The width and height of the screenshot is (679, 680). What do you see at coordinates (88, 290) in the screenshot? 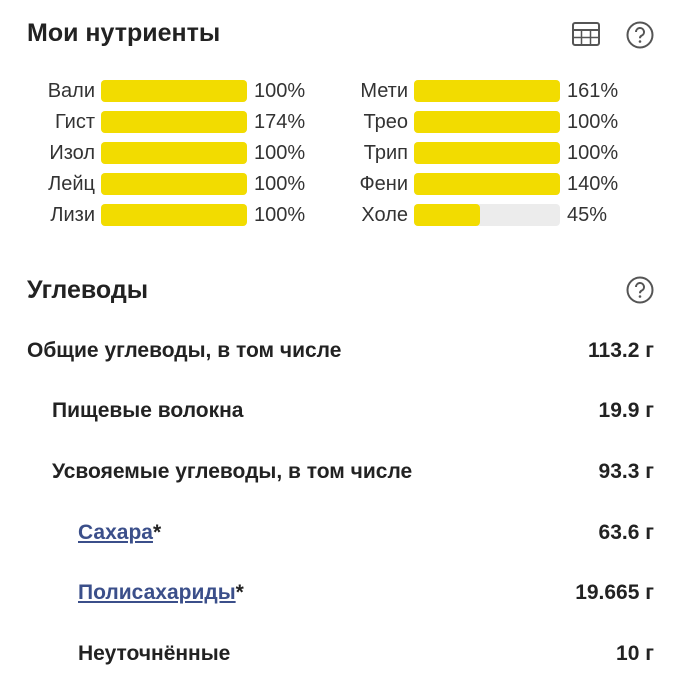
I see `section-title: Углеводы` at bounding box center [88, 290].